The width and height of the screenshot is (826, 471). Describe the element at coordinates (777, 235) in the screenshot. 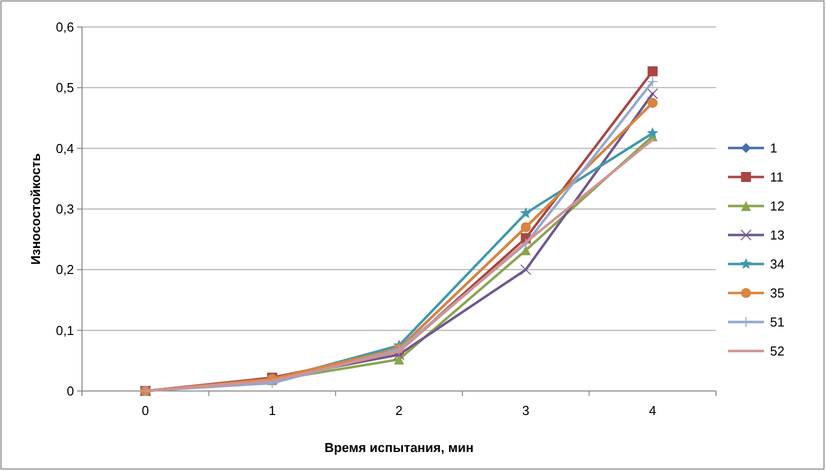

I see `legend-label: 13` at that location.